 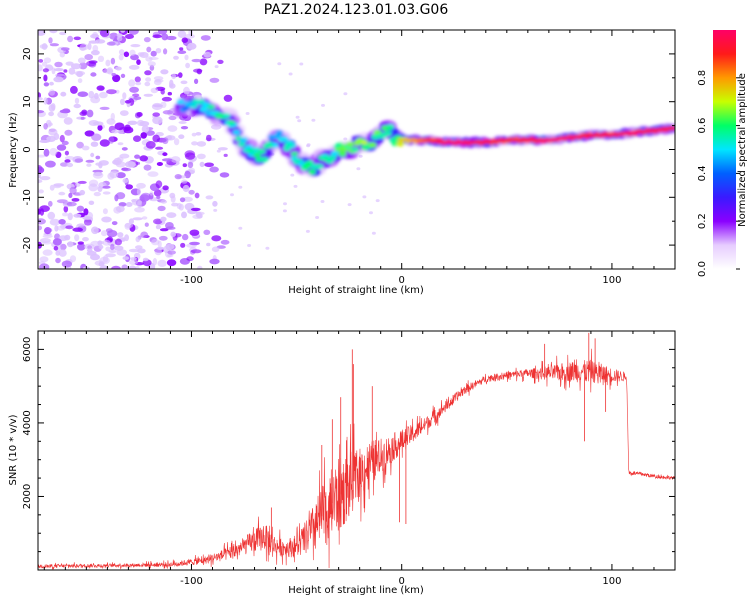 What do you see at coordinates (27, 54) in the screenshot?
I see `spectrogram-y-tick-label: 20` at bounding box center [27, 54].